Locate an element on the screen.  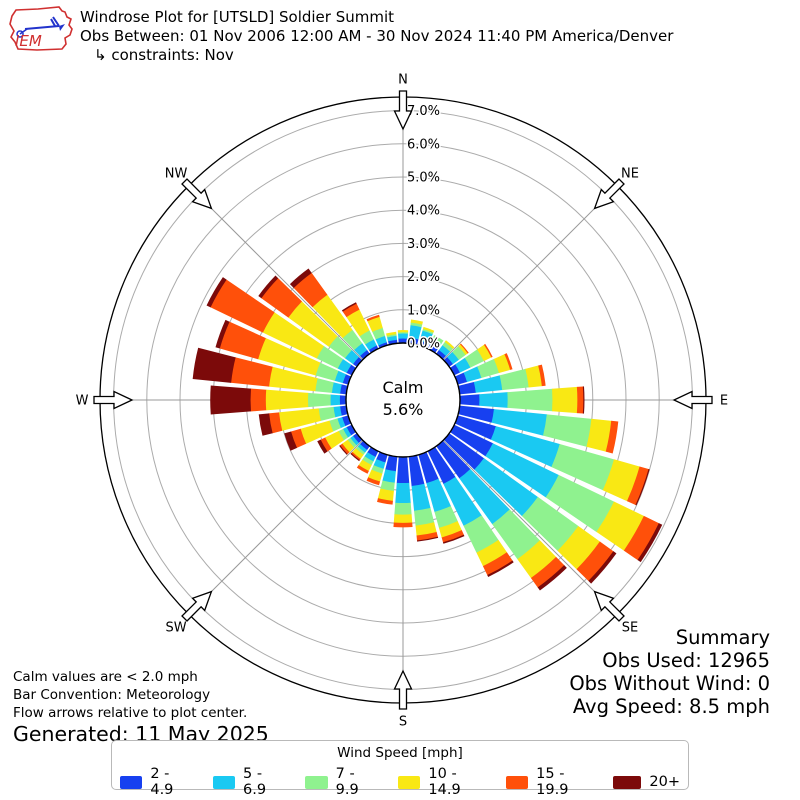
compass-label-N: N is located at coordinates (403, 80).